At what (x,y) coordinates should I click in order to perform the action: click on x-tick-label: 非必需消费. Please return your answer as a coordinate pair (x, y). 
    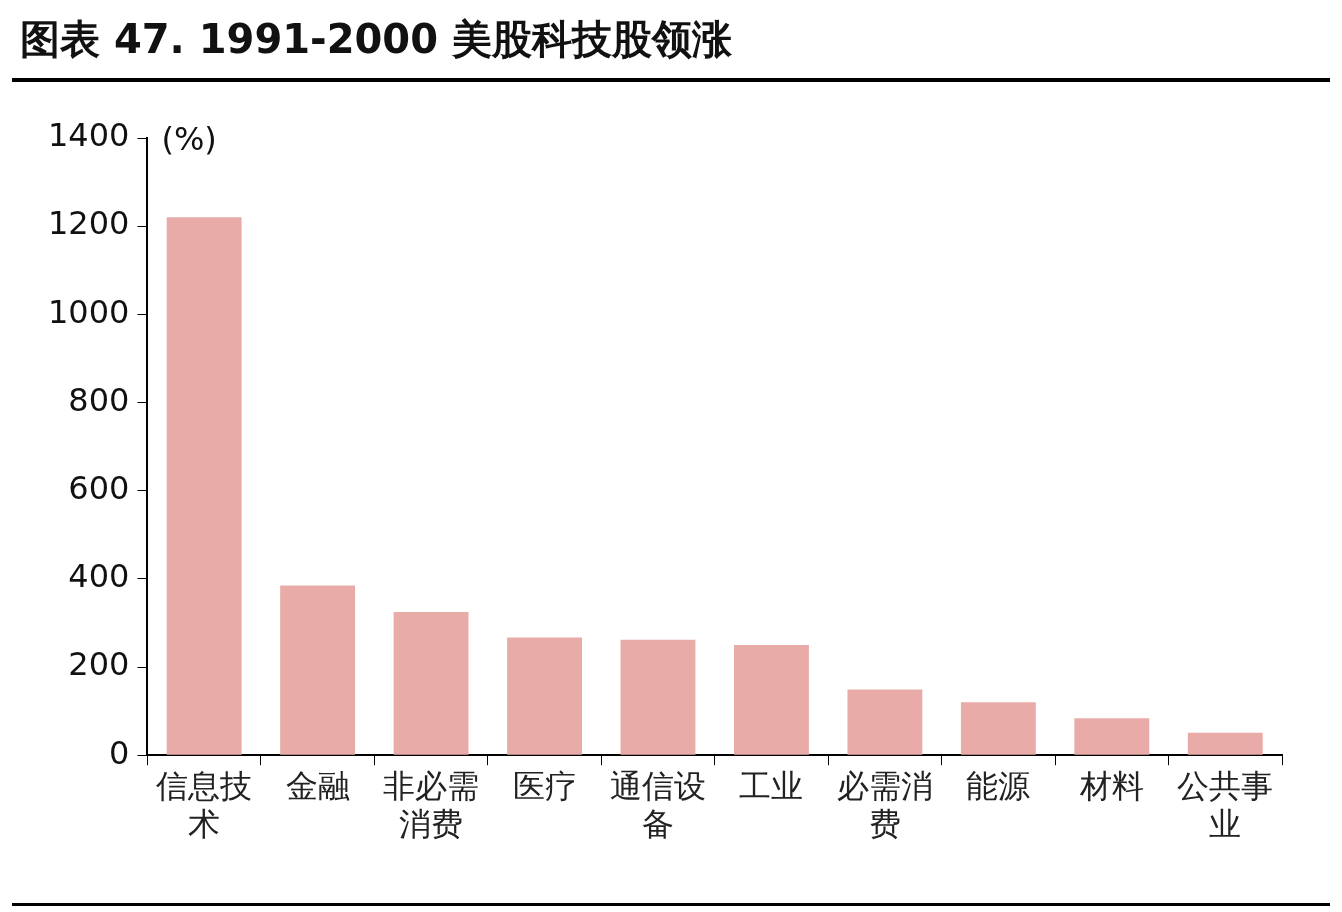
    Looking at the image, I should click on (431, 805).